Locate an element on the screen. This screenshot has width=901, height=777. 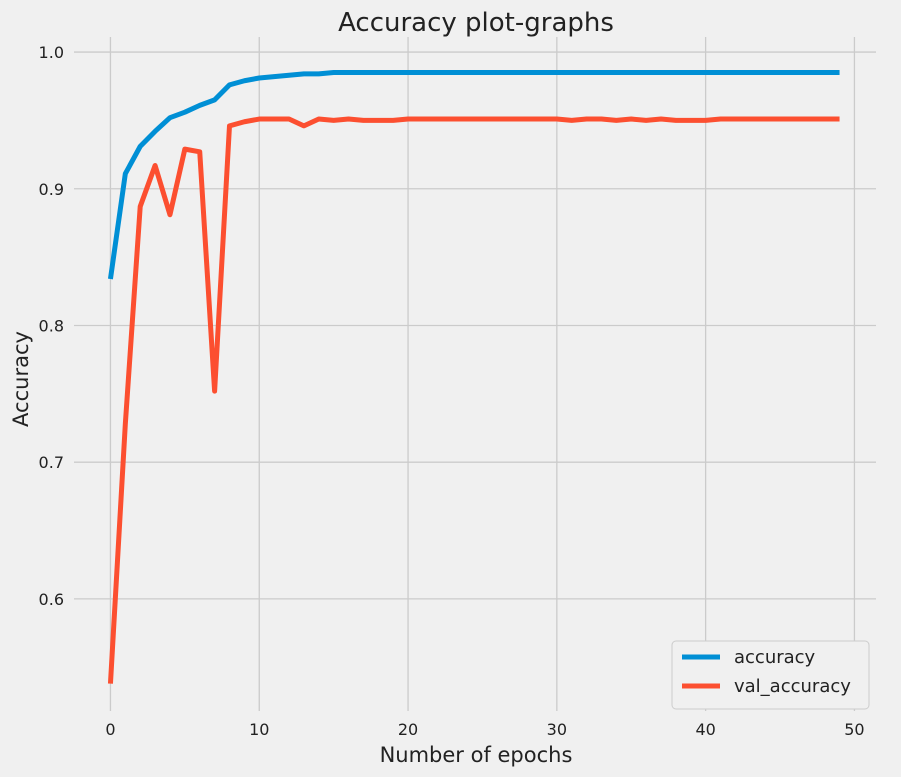
x-tick-labels: 0 10 20 30 40 50 is located at coordinates (484, 729).